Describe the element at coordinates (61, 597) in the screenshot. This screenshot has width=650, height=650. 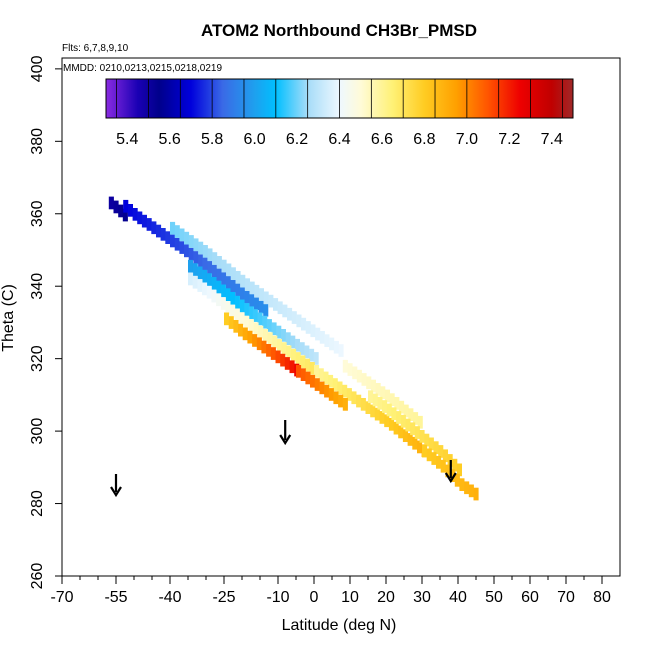
I see `x-tick-label: -70` at that location.